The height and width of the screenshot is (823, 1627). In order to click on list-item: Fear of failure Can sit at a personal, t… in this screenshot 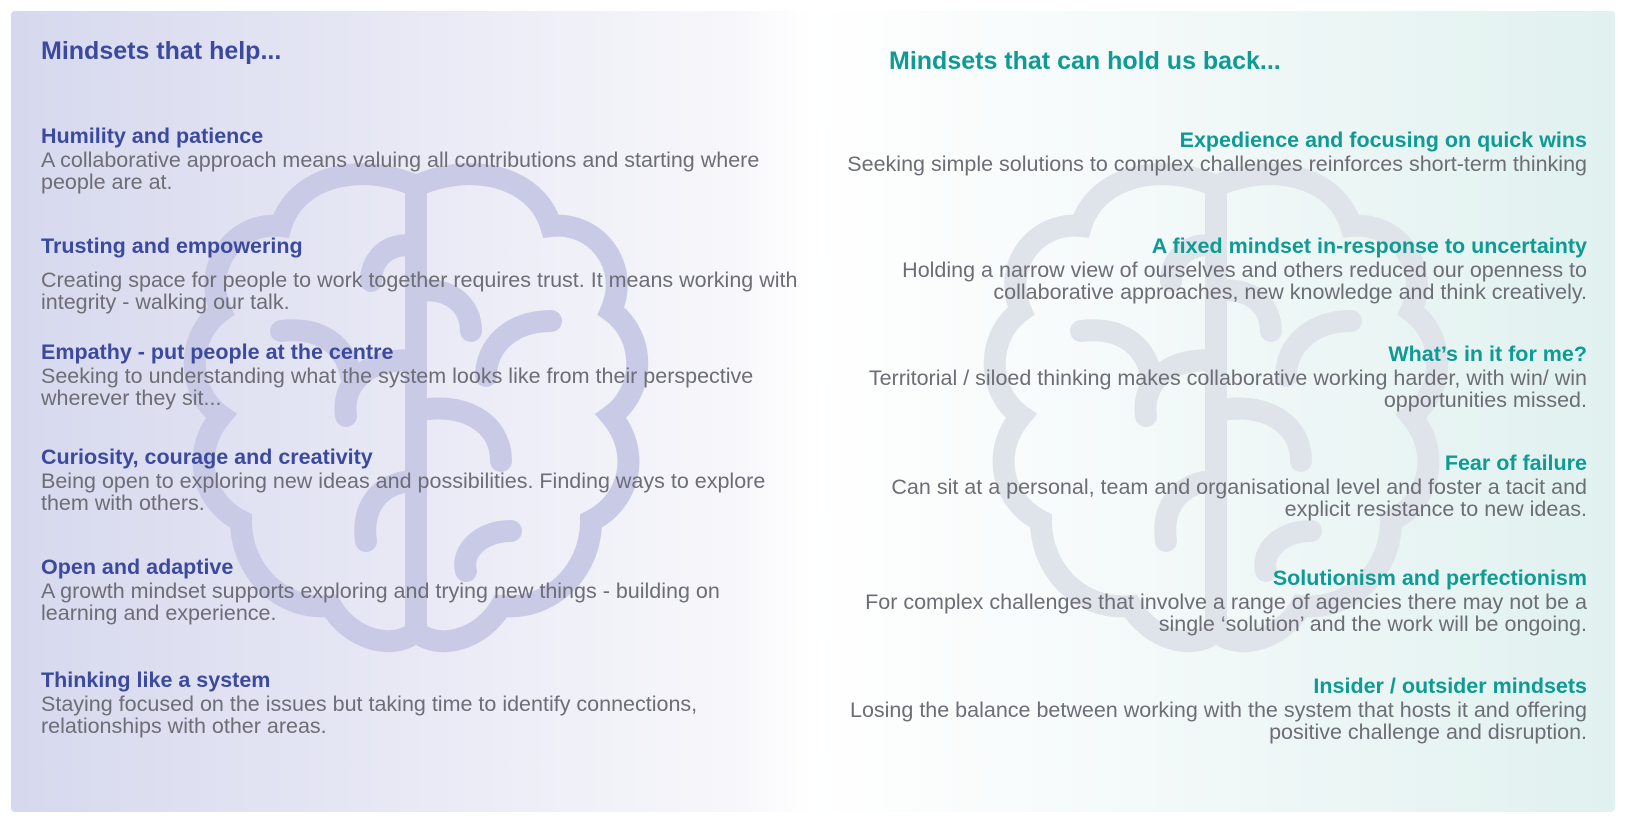, I will do `click(1217, 485)`.